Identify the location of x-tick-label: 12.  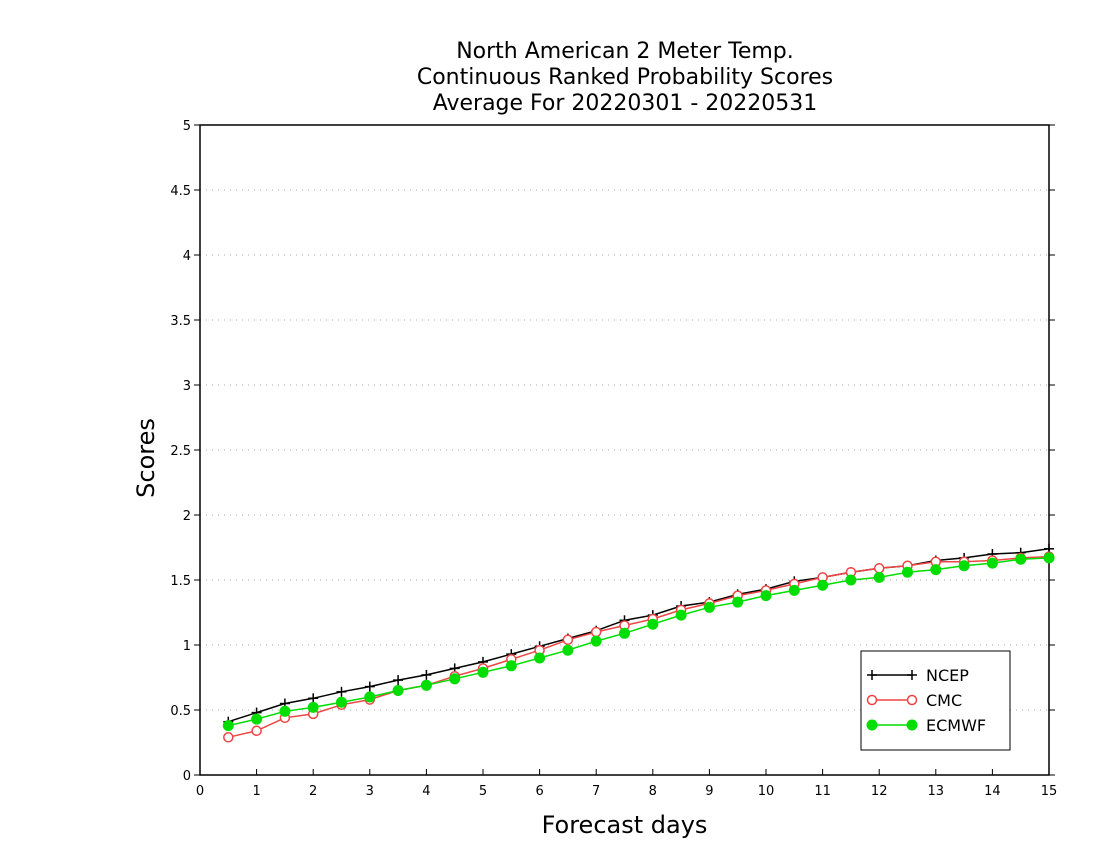
(879, 791).